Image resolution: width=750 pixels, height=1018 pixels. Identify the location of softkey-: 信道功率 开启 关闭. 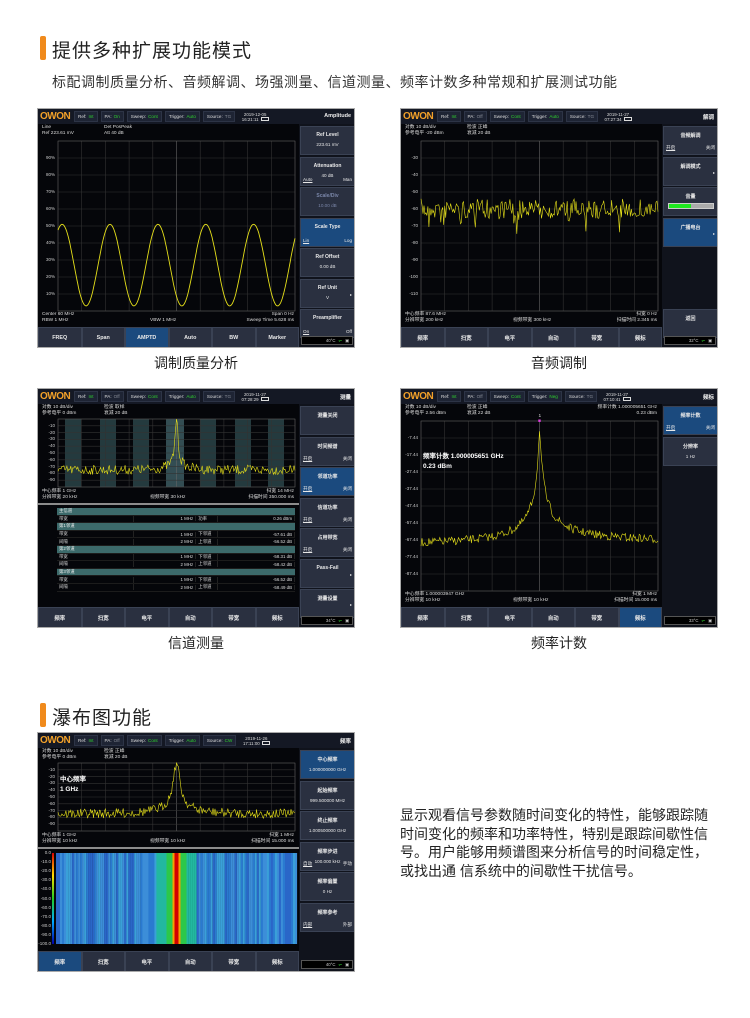
(327, 512).